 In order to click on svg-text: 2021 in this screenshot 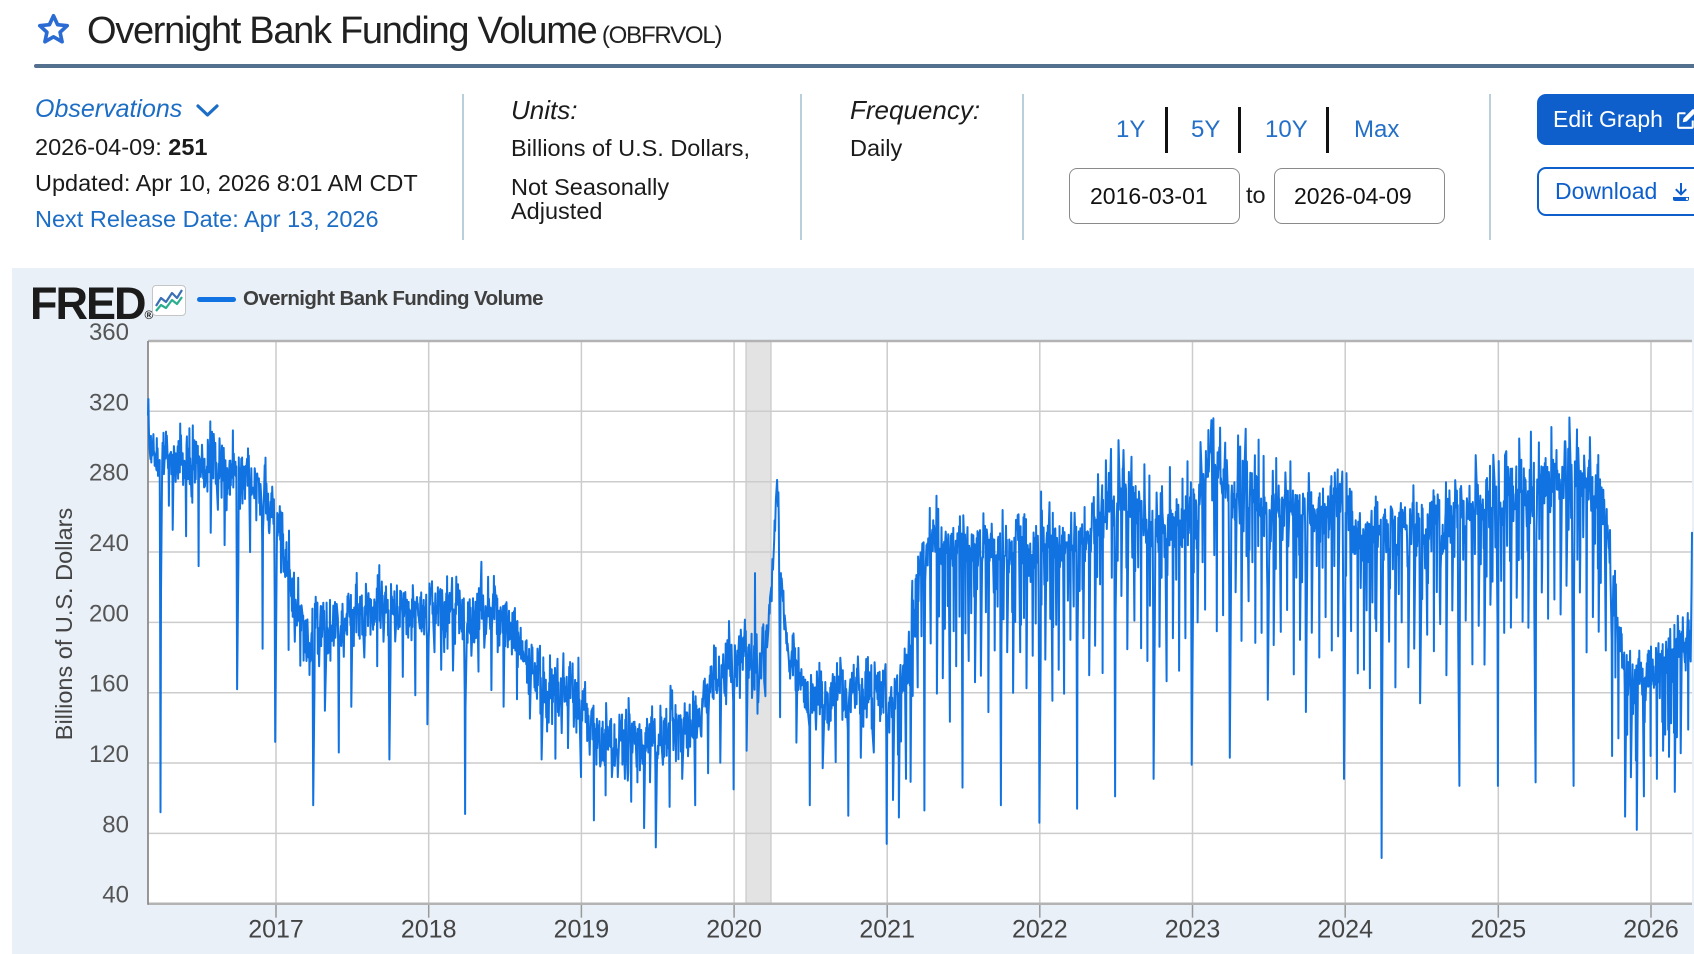, I will do `click(887, 930)`.